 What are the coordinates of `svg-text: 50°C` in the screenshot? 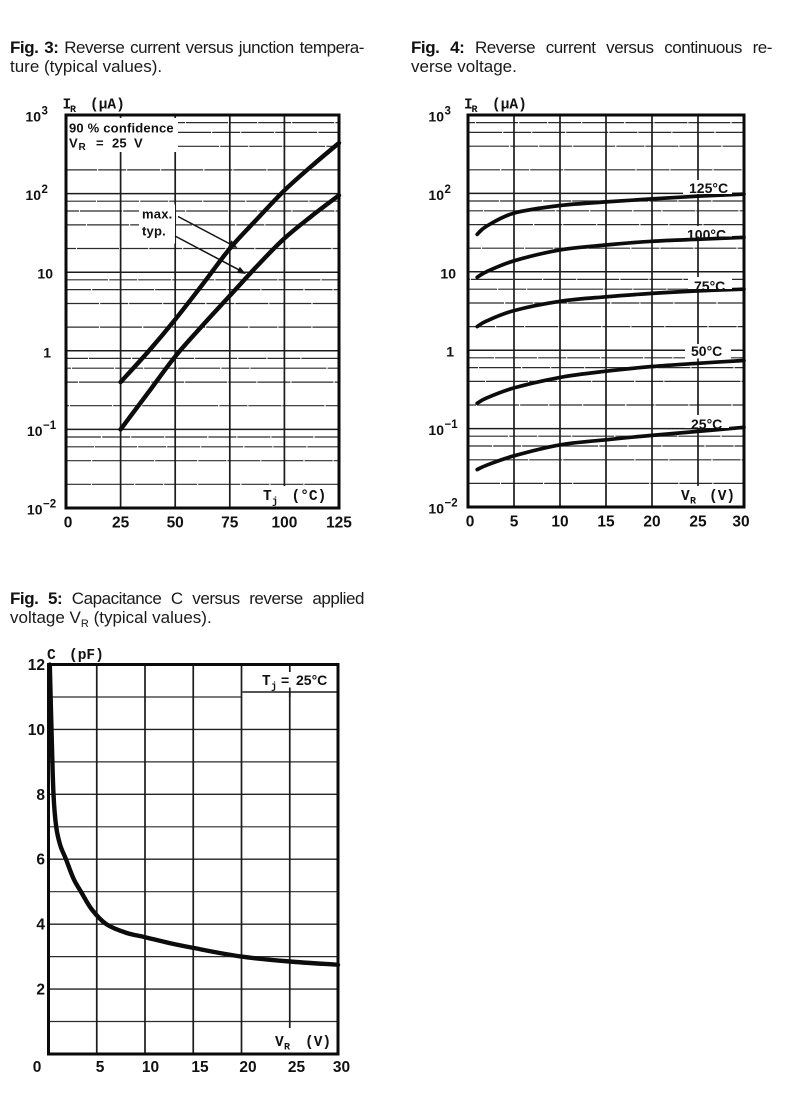 It's located at (706, 351).